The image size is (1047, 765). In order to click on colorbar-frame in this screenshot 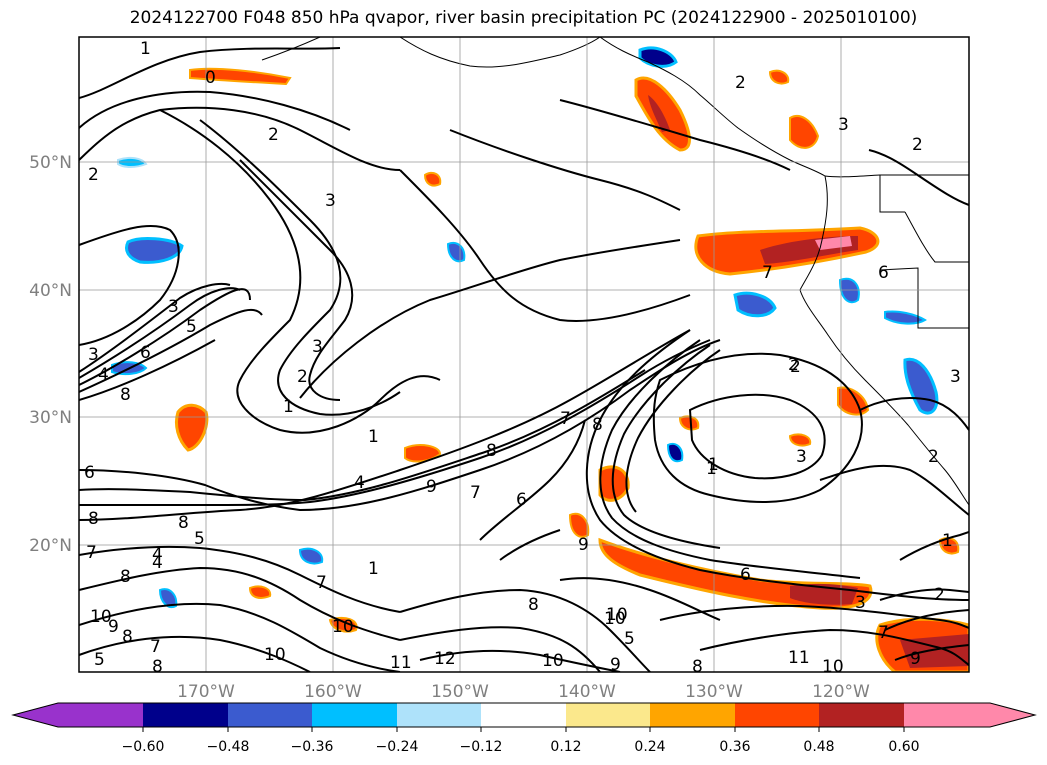, I will do `click(524, 715)`.